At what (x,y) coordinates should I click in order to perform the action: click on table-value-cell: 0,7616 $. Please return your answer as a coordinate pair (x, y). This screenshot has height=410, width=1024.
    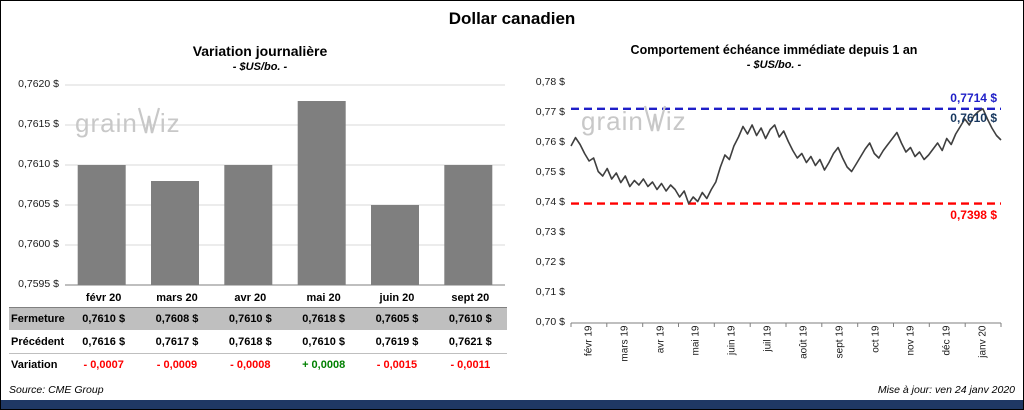
    Looking at the image, I should click on (104, 342).